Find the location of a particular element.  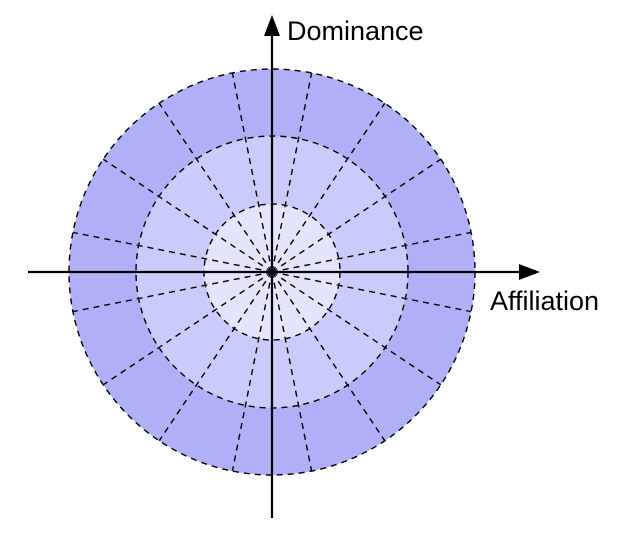

x-axis-arrow-icon is located at coordinates (529, 272).